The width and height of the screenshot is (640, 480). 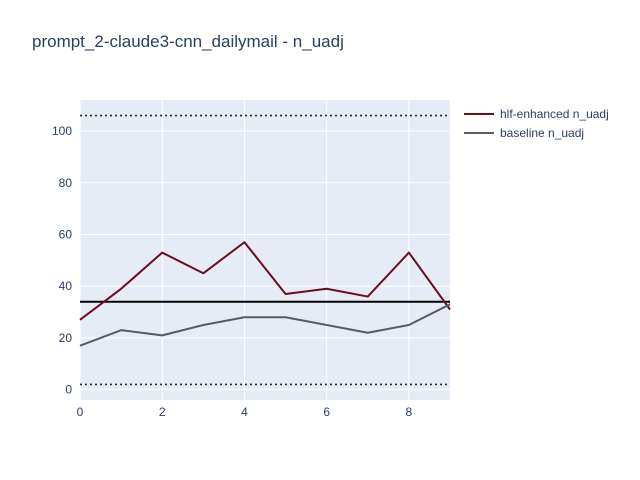 I want to click on chart-title: prompt_2-claude3-cnn_dailymail - n_uadj, so click(x=188, y=41).